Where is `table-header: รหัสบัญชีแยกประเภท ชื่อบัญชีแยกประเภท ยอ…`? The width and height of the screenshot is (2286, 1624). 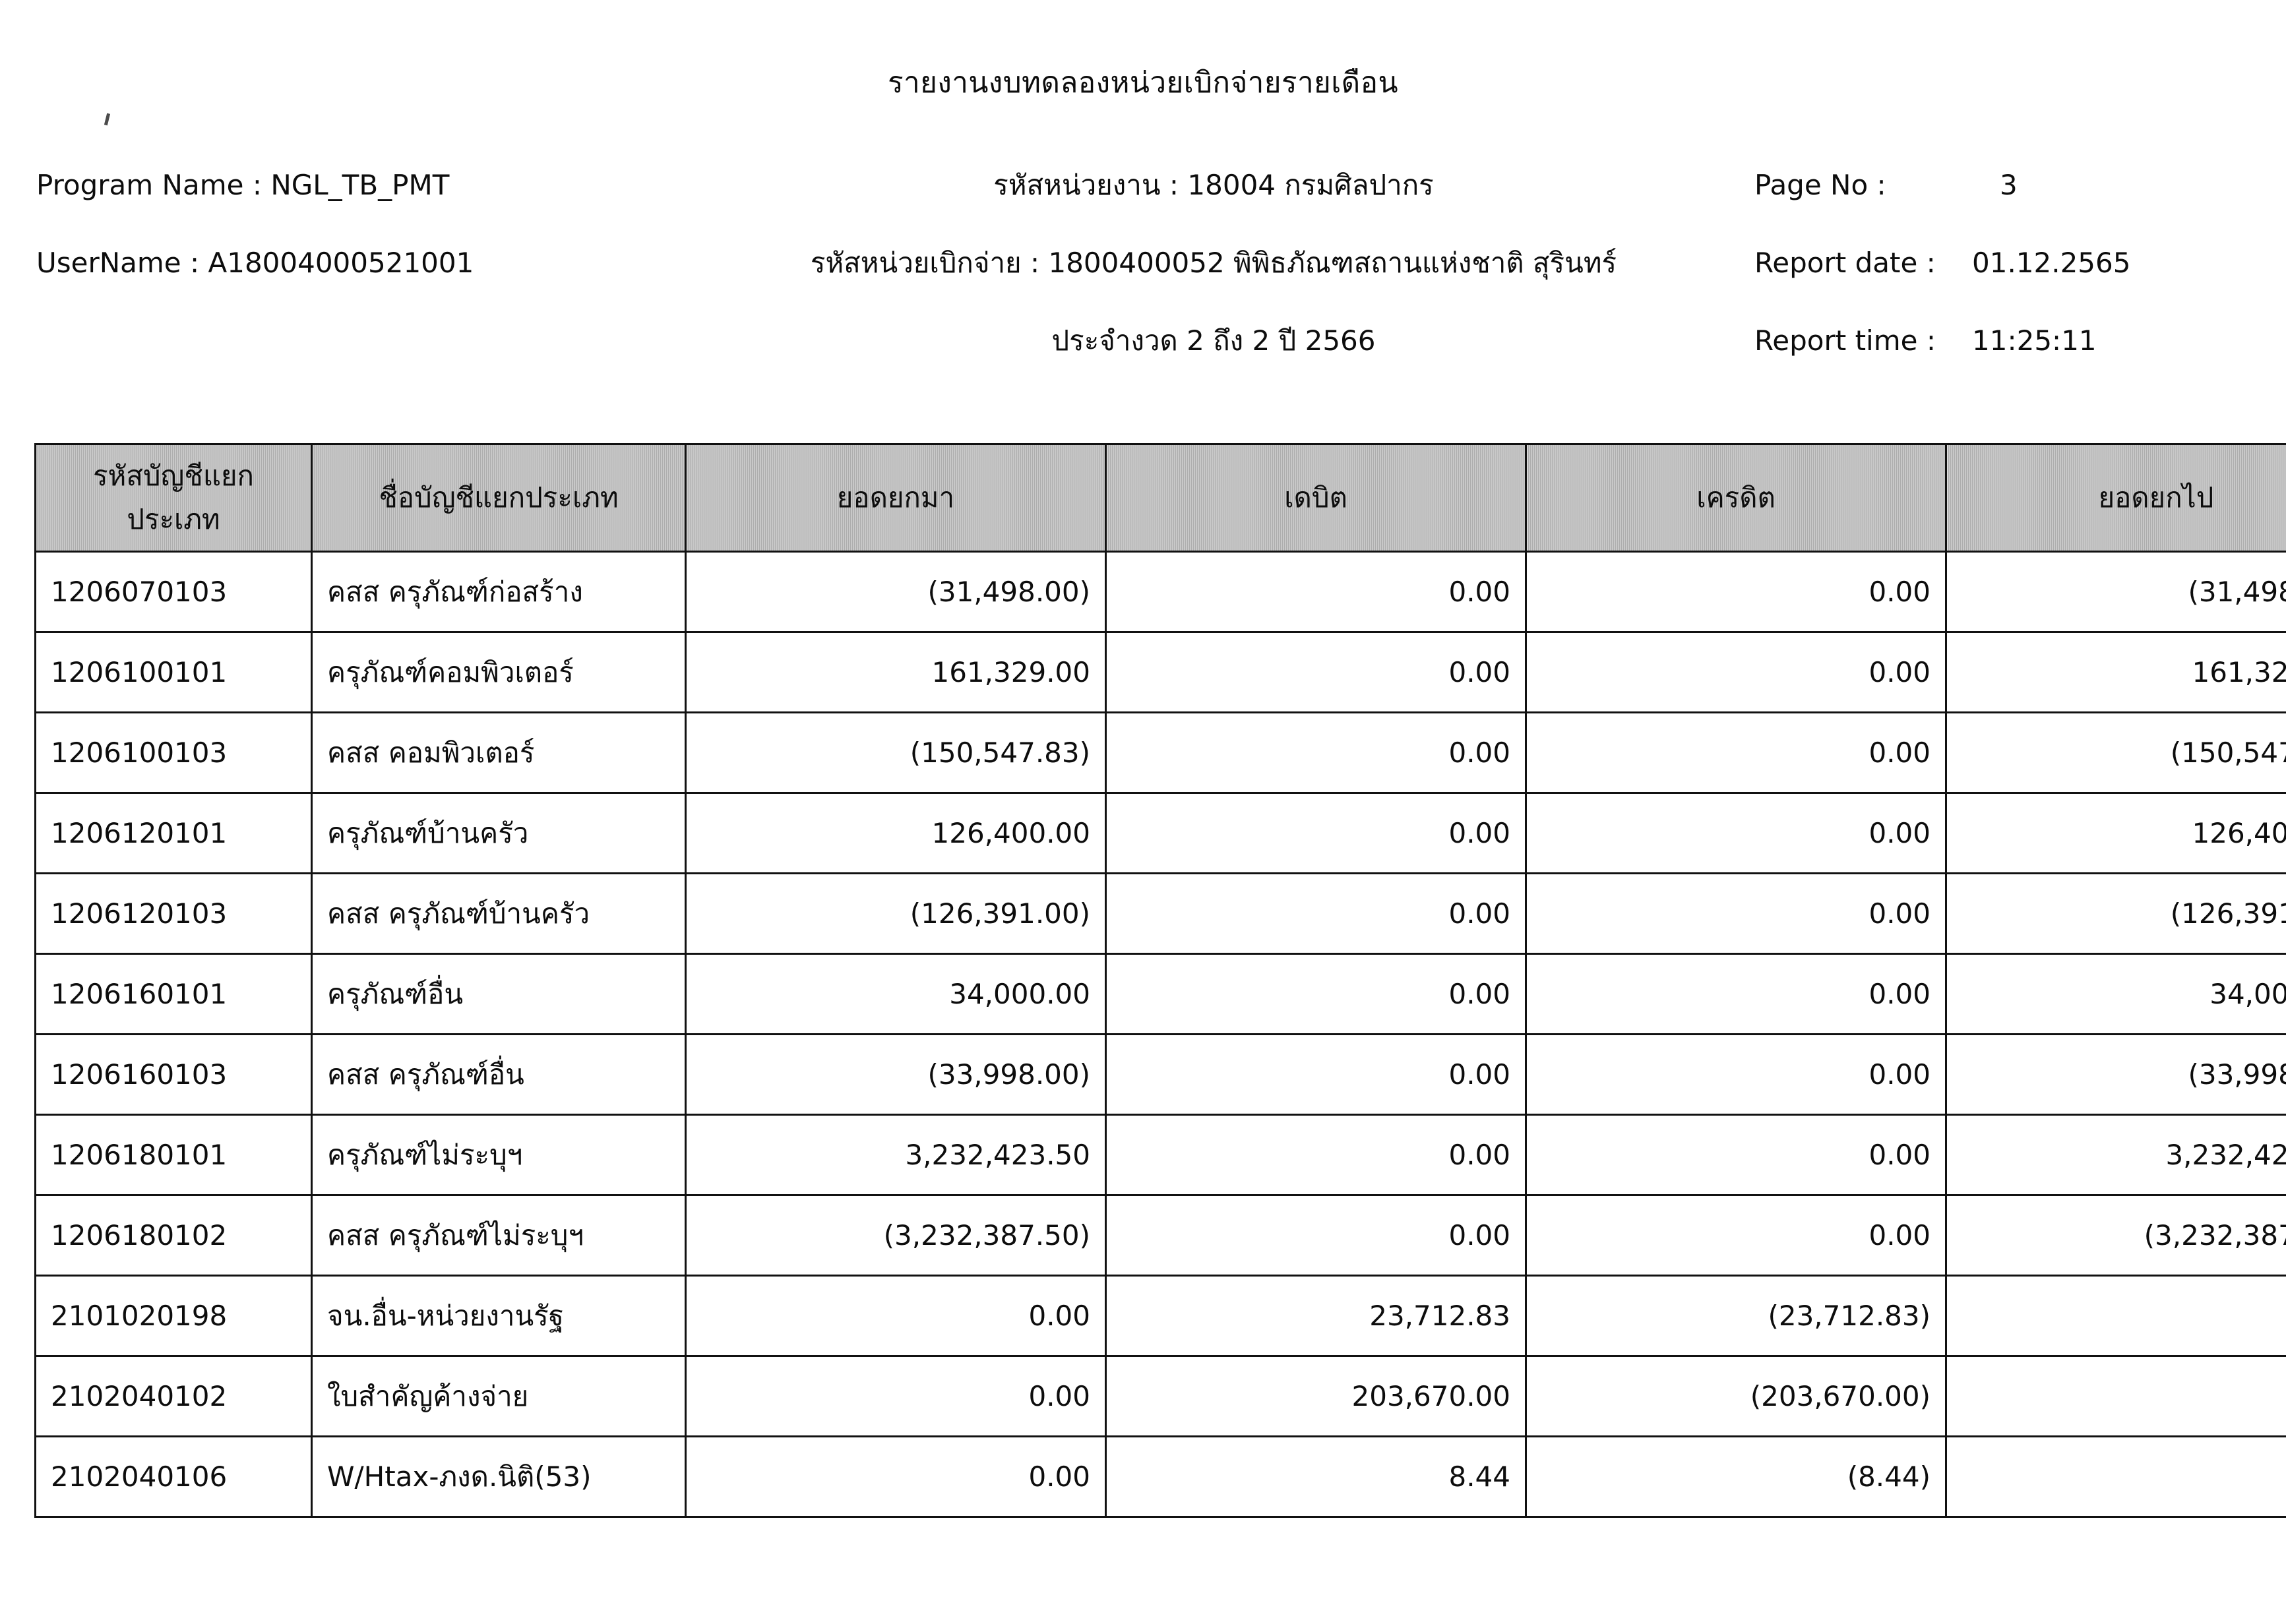 table-header: รหัสบัญชีแยกประเภท ชื่อบัญชีแยกประเภท ยอ… is located at coordinates (1160, 498).